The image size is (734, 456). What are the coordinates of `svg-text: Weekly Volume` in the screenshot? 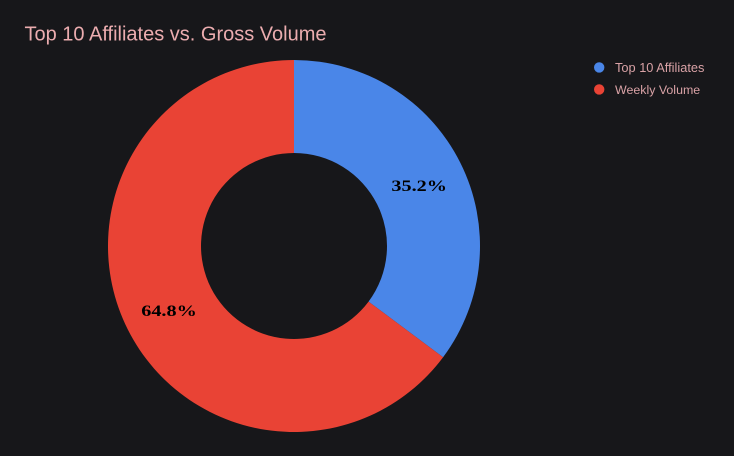 It's located at (657, 90).